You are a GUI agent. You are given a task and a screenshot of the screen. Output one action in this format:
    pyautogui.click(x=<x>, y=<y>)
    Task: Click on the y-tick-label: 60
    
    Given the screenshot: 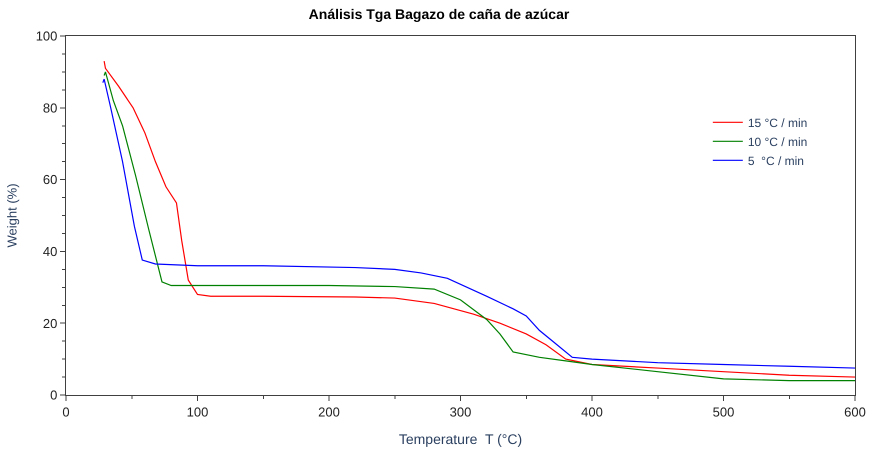 What is the action you would take?
    pyautogui.click(x=50, y=180)
    